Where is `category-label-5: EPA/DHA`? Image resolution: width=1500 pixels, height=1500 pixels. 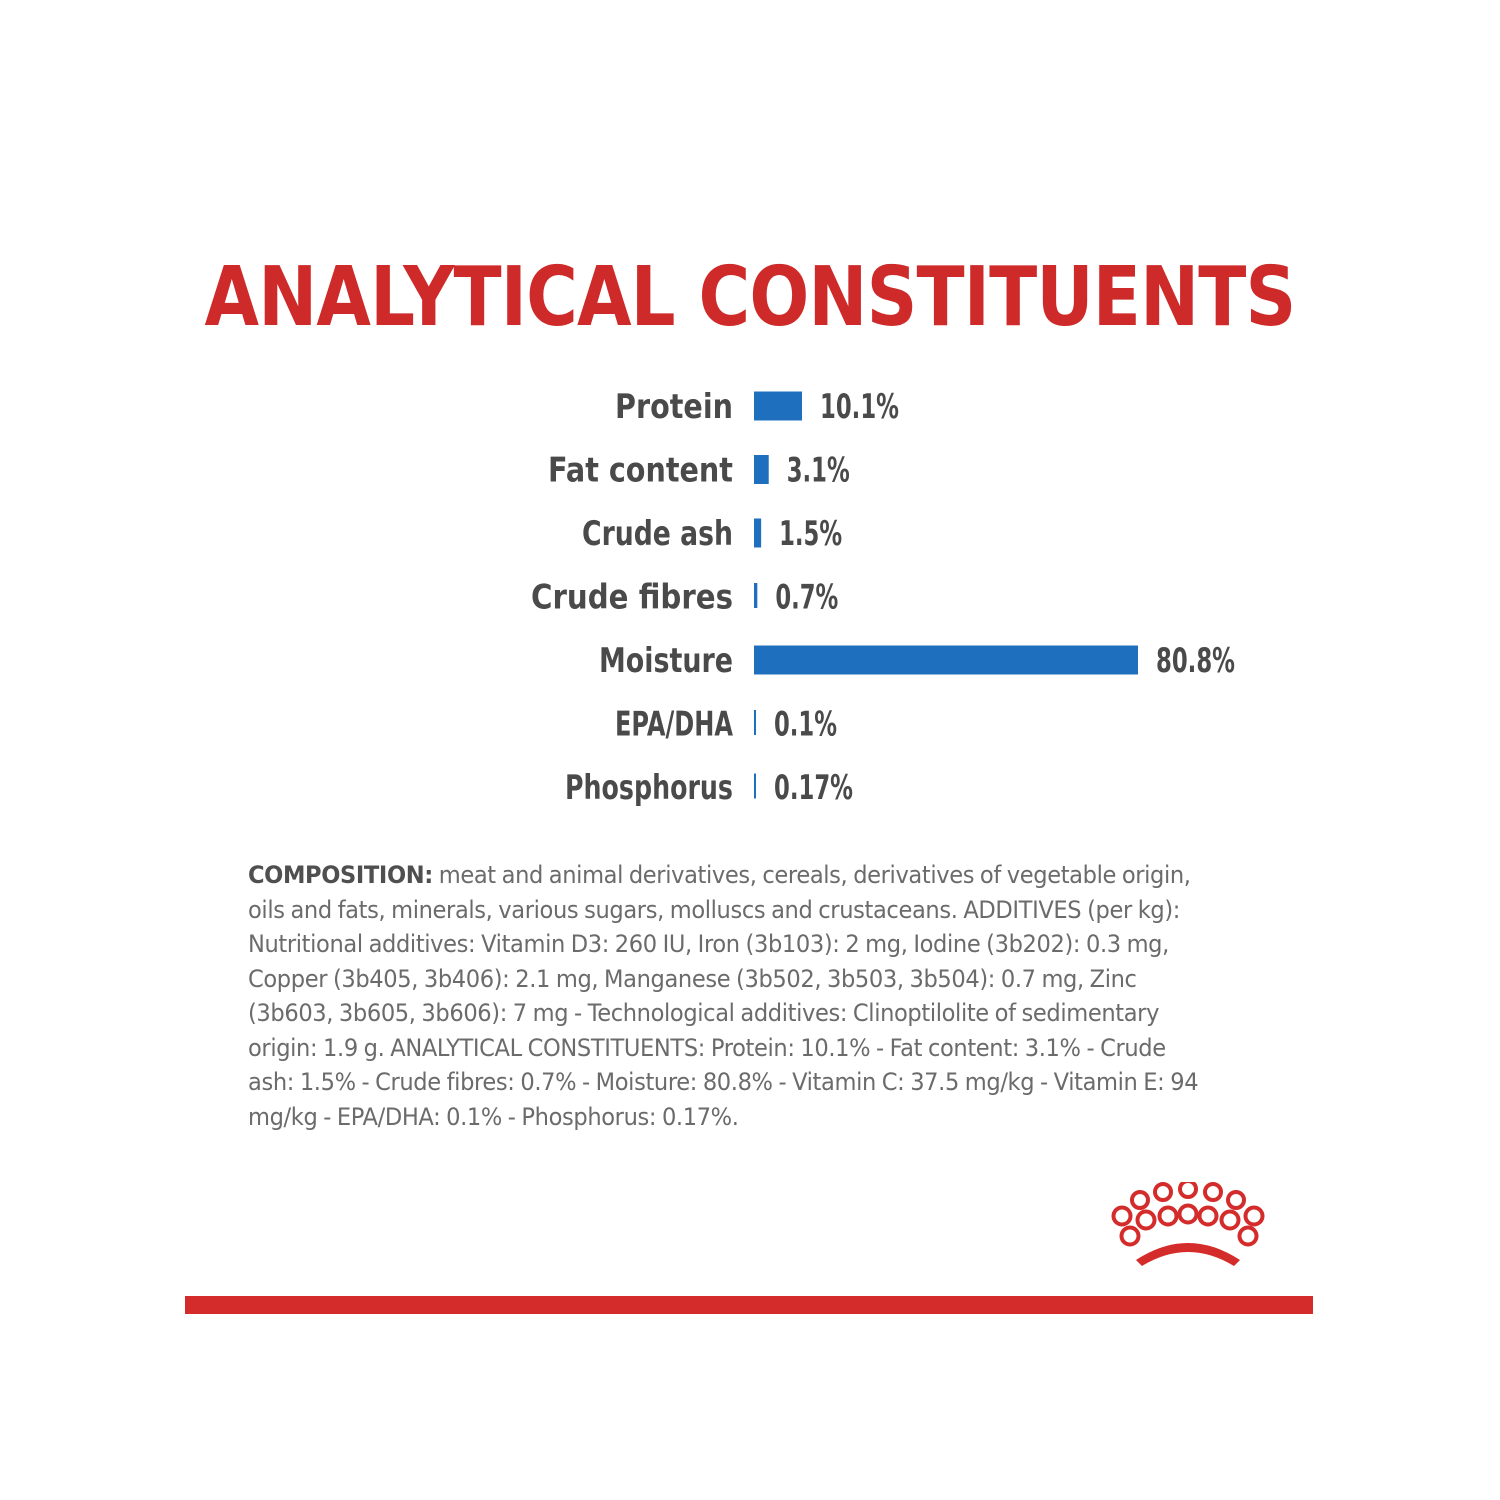 category-label-5: EPA/DHA is located at coordinates (674, 725).